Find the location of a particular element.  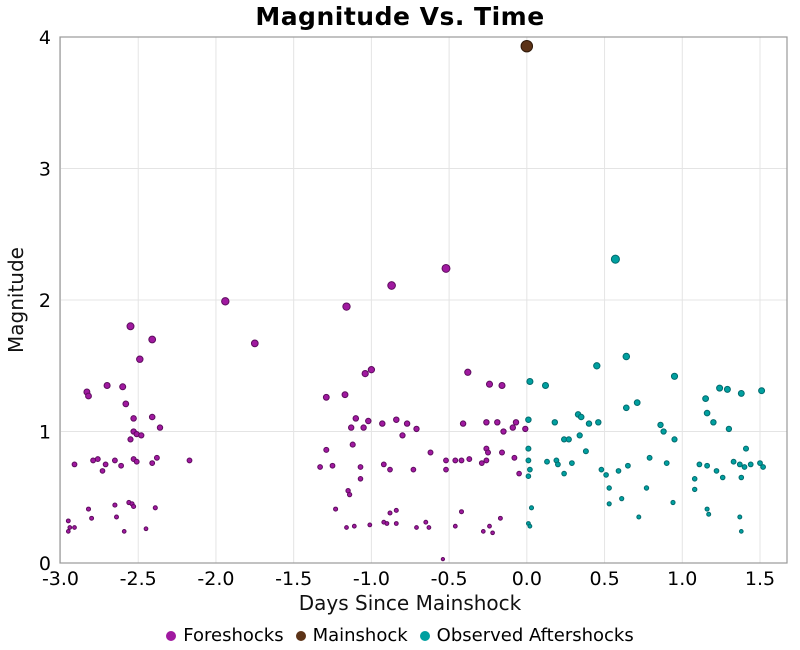

legend-label: Observed Aftershocks is located at coordinates (535, 635).